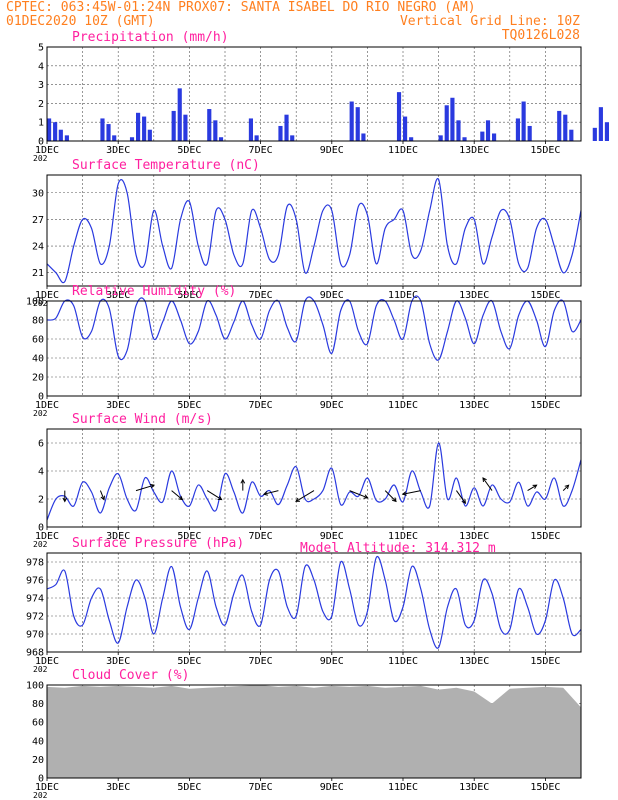 The width and height of the screenshot is (618, 800). What do you see at coordinates (166, 165) in the screenshot?
I see `panel-title: Surface Temperature (nC)` at bounding box center [166, 165].